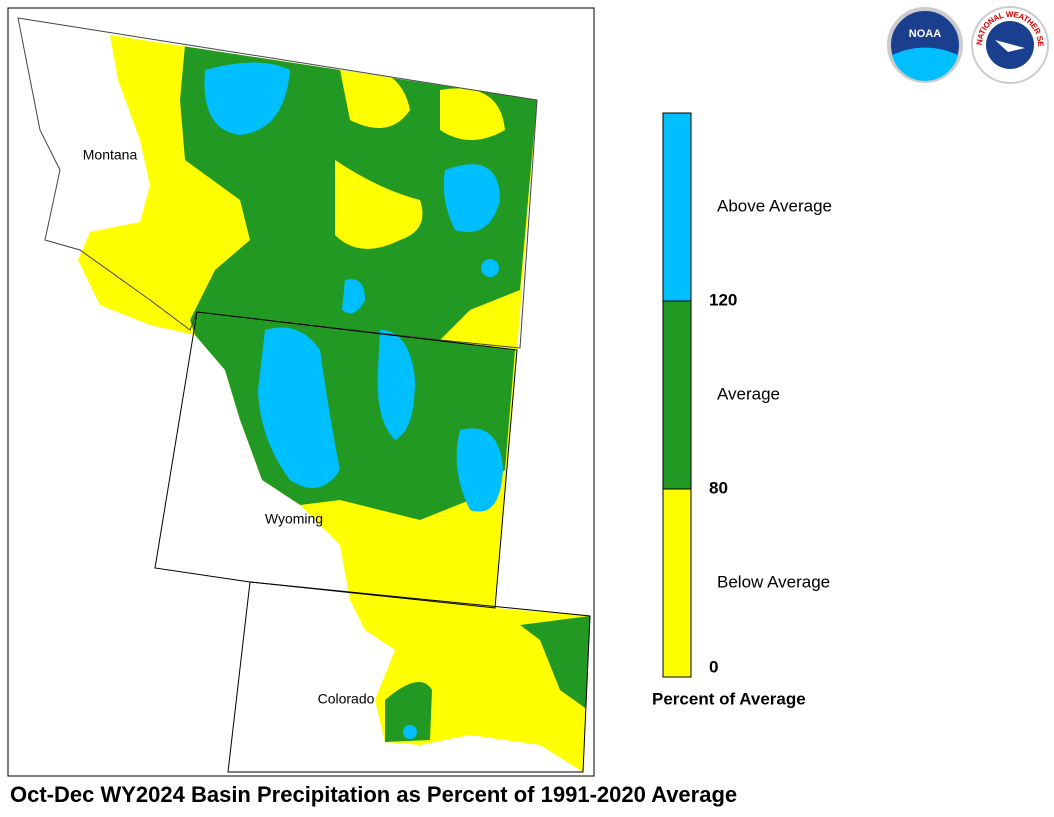 The height and width of the screenshot is (817, 1054). I want to click on legend-label: Average, so click(748, 393).